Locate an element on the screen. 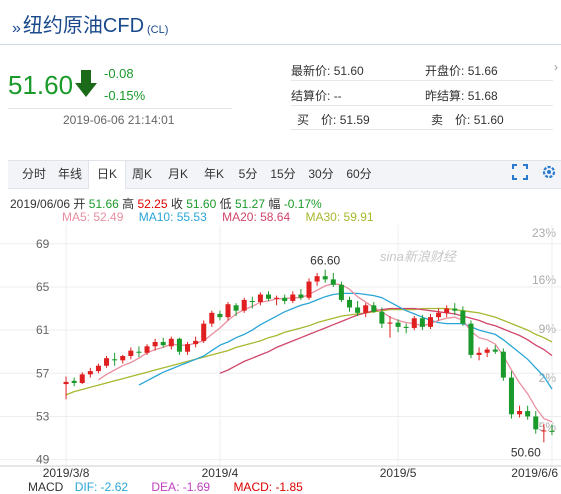  buy-price-field: 买 价: 51.59 is located at coordinates (333, 119).